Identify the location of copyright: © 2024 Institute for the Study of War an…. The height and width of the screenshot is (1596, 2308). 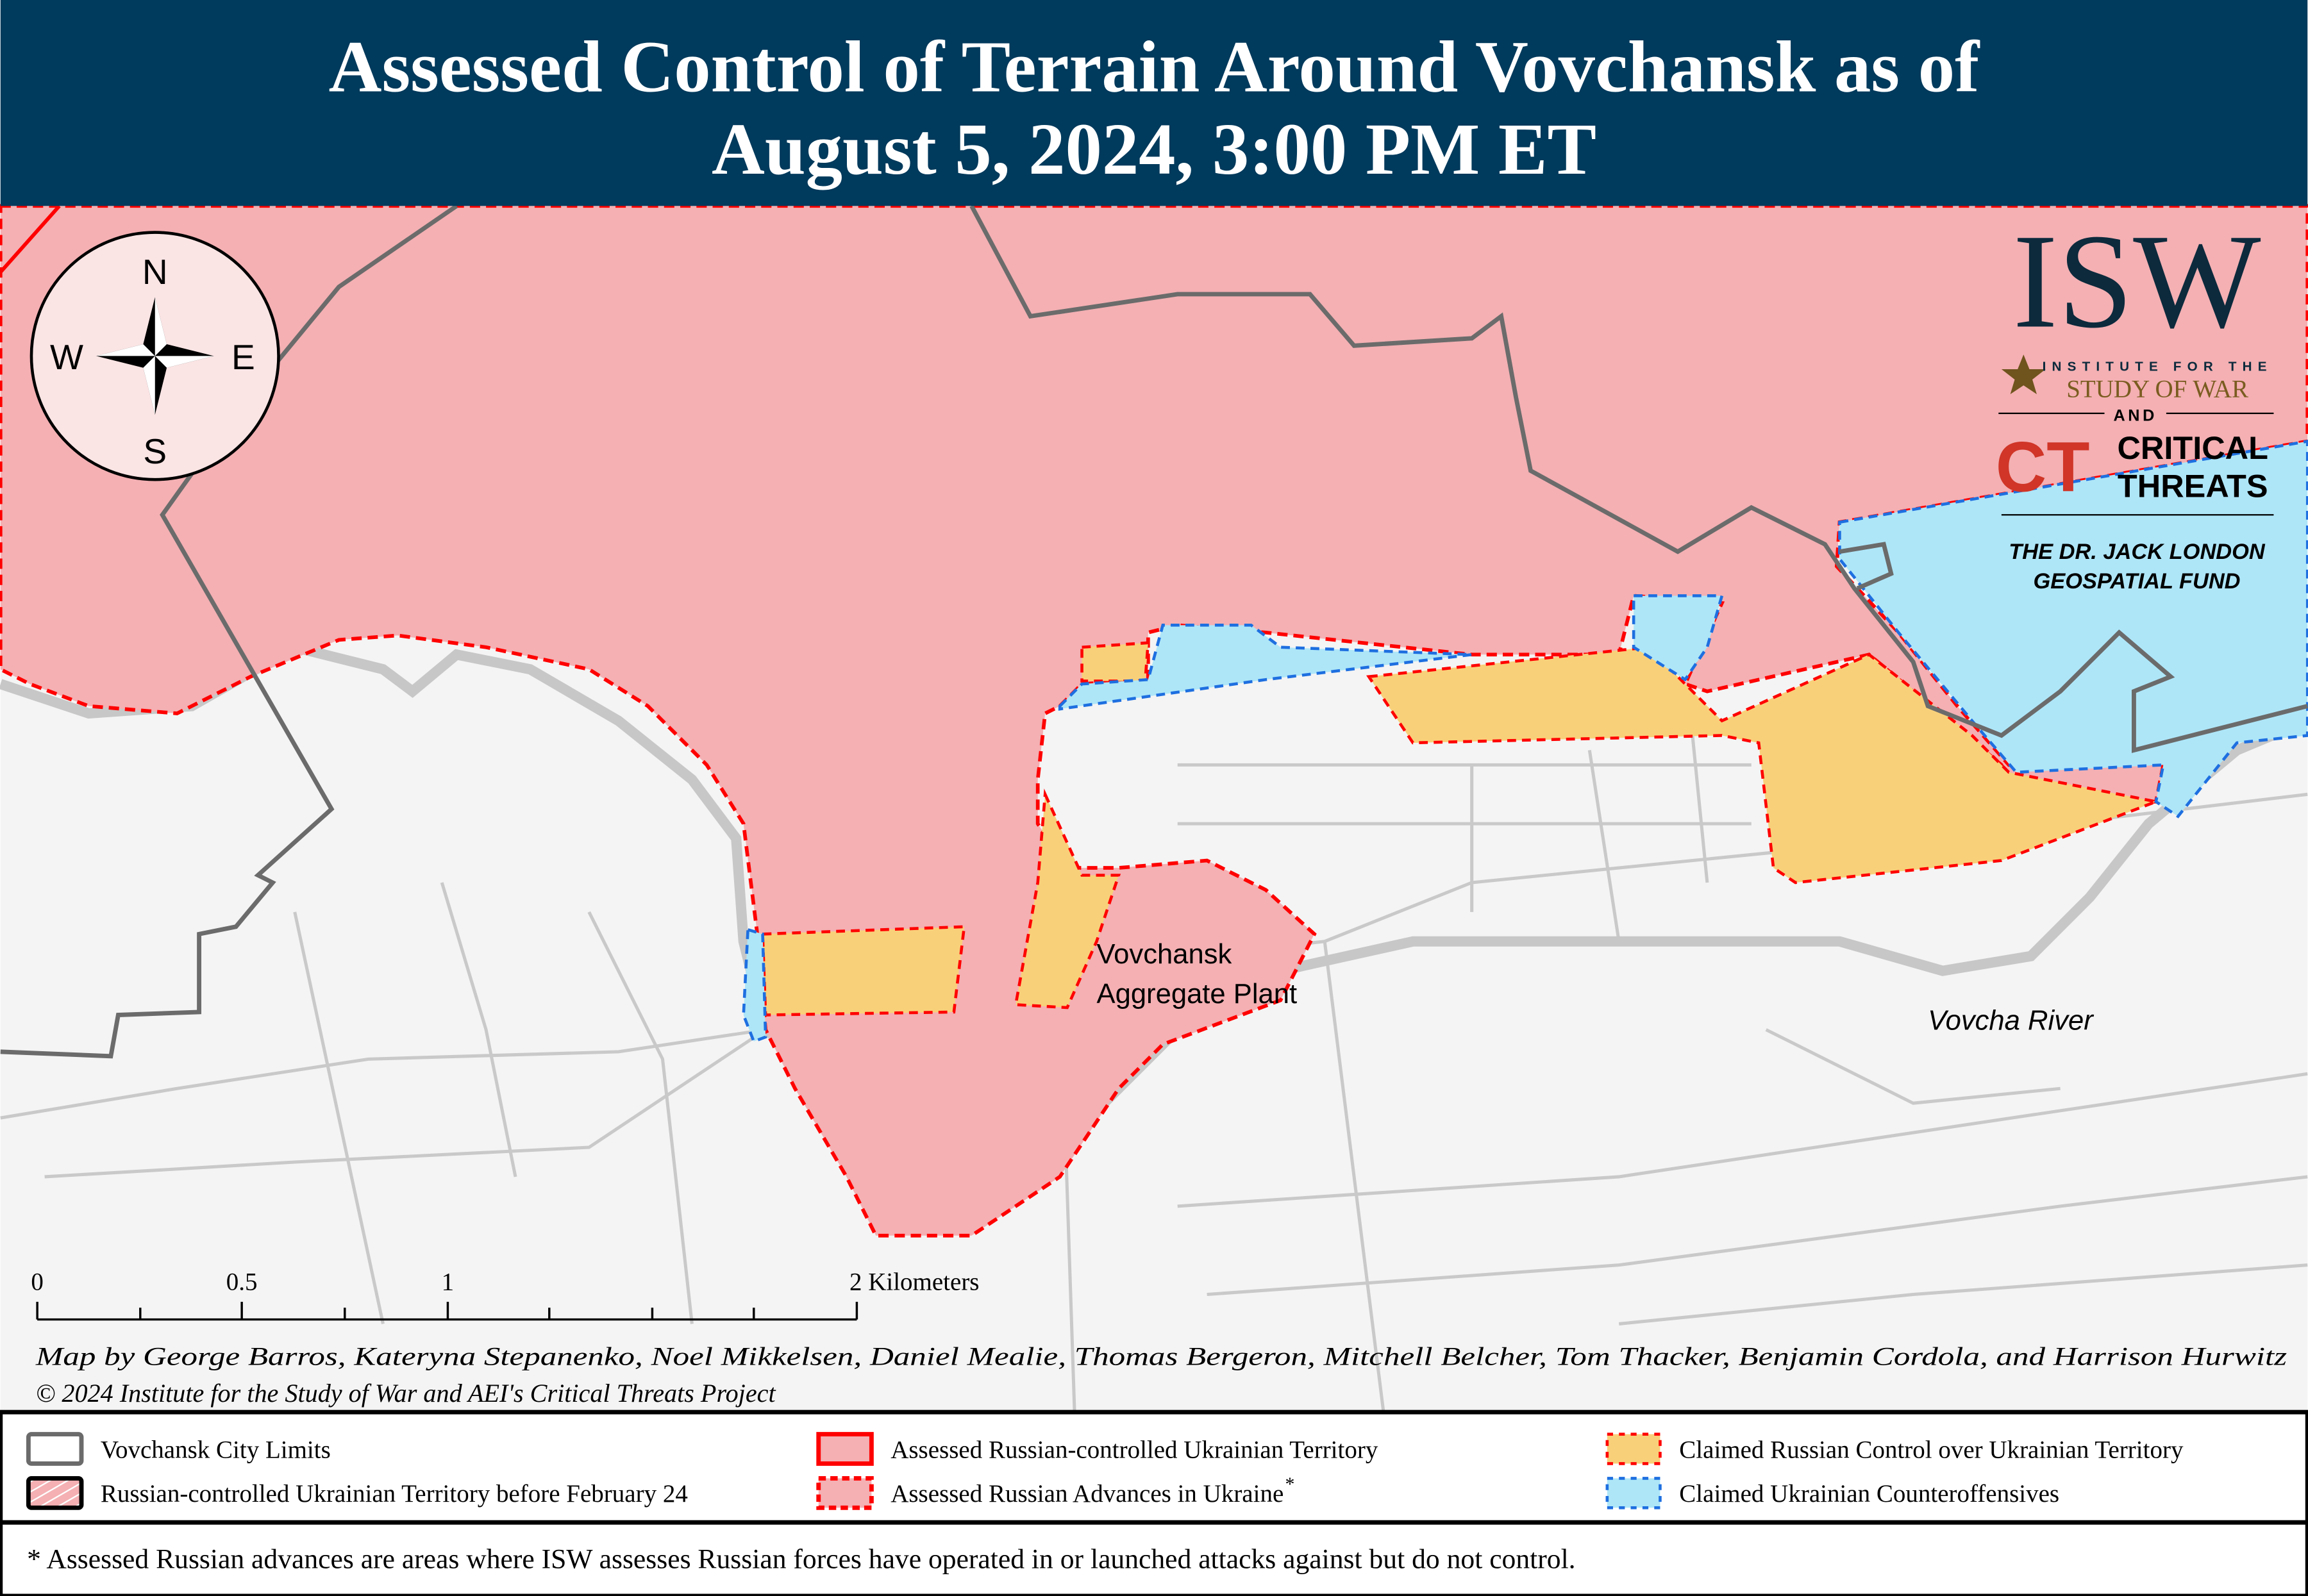
(406, 1393).